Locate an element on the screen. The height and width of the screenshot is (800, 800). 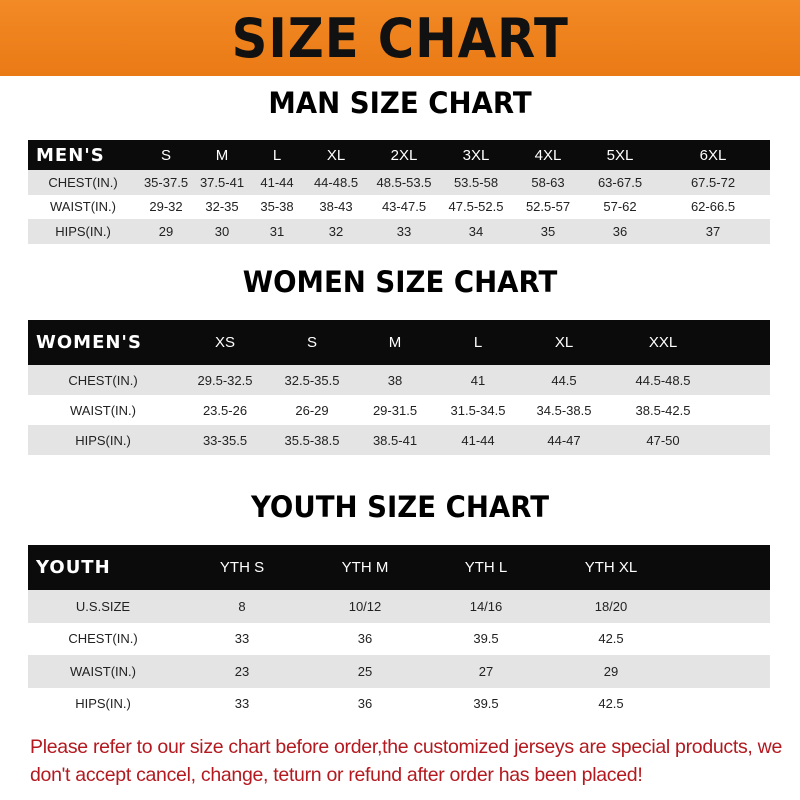
measurement-value: 52.5-57 is located at coordinates (548, 206).